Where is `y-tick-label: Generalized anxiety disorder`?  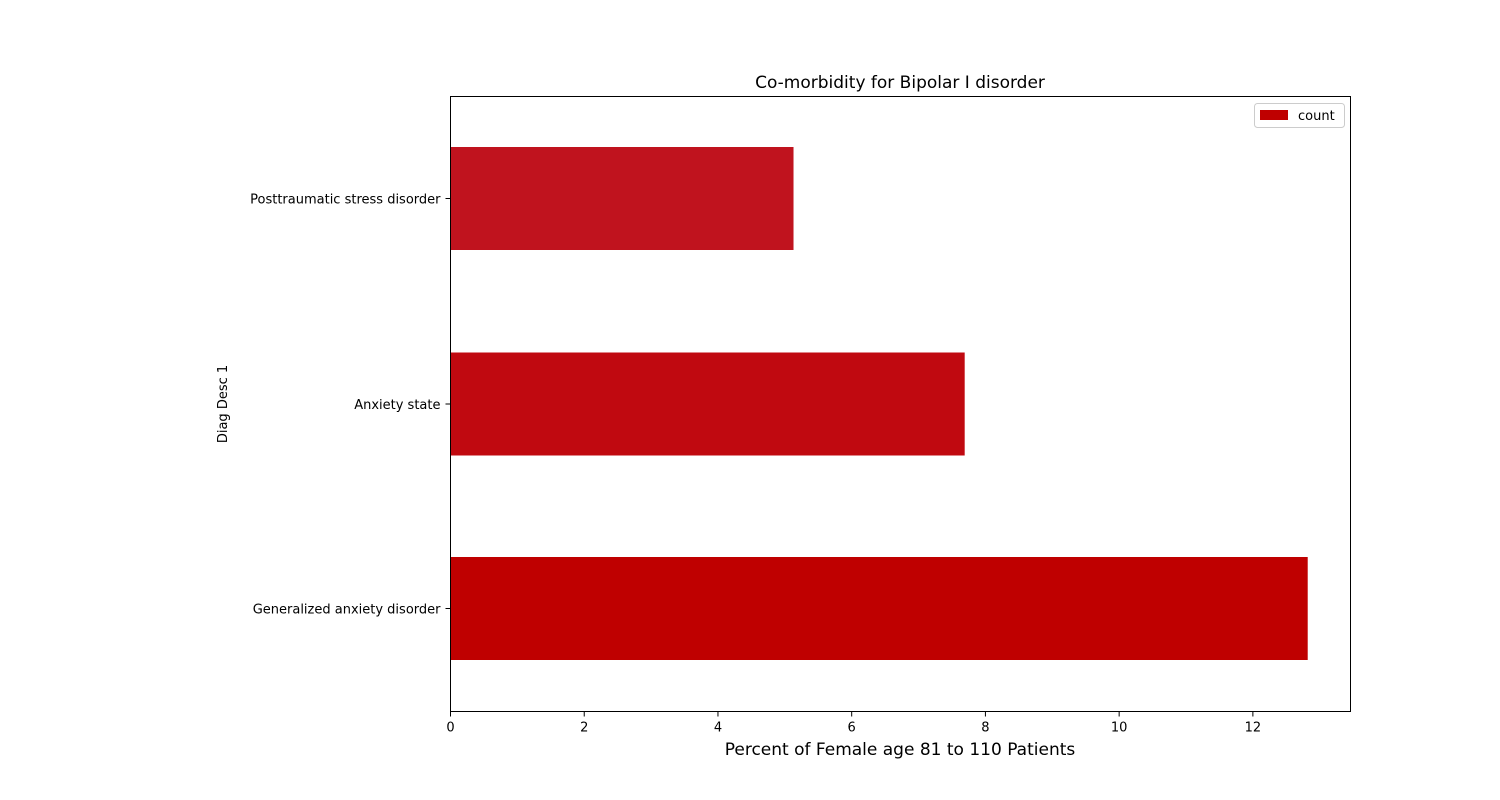 y-tick-label: Generalized anxiety disorder is located at coordinates (347, 610).